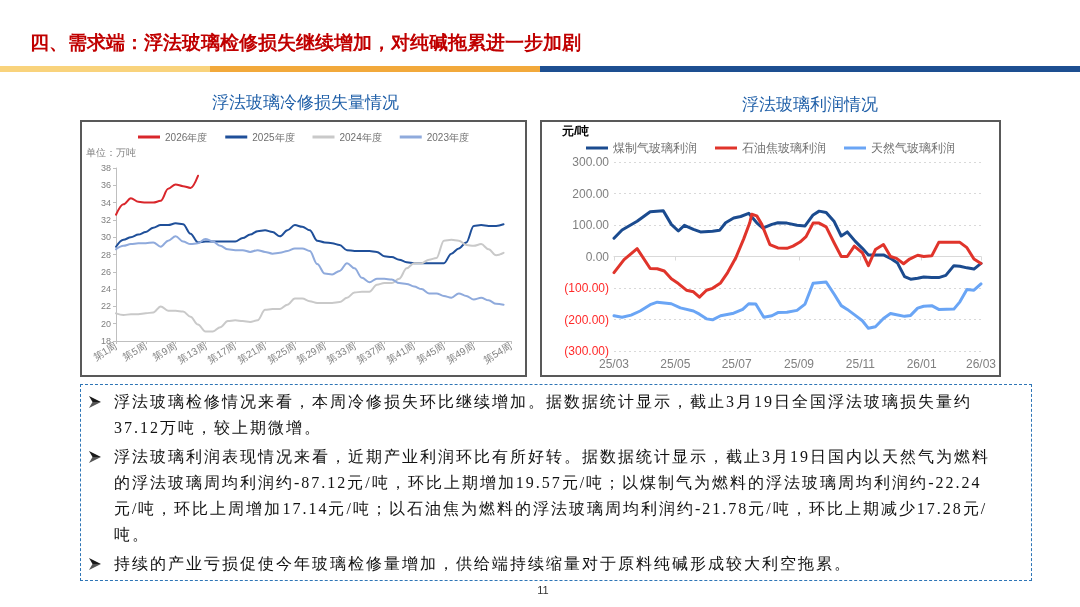  What do you see at coordinates (483, 564) in the screenshot?
I see `text: 持续的产业亏损促使今年玻璃检修量增加，供给端持续缩量对于原料纯碱形成较大利空拖累。` at bounding box center [483, 564].